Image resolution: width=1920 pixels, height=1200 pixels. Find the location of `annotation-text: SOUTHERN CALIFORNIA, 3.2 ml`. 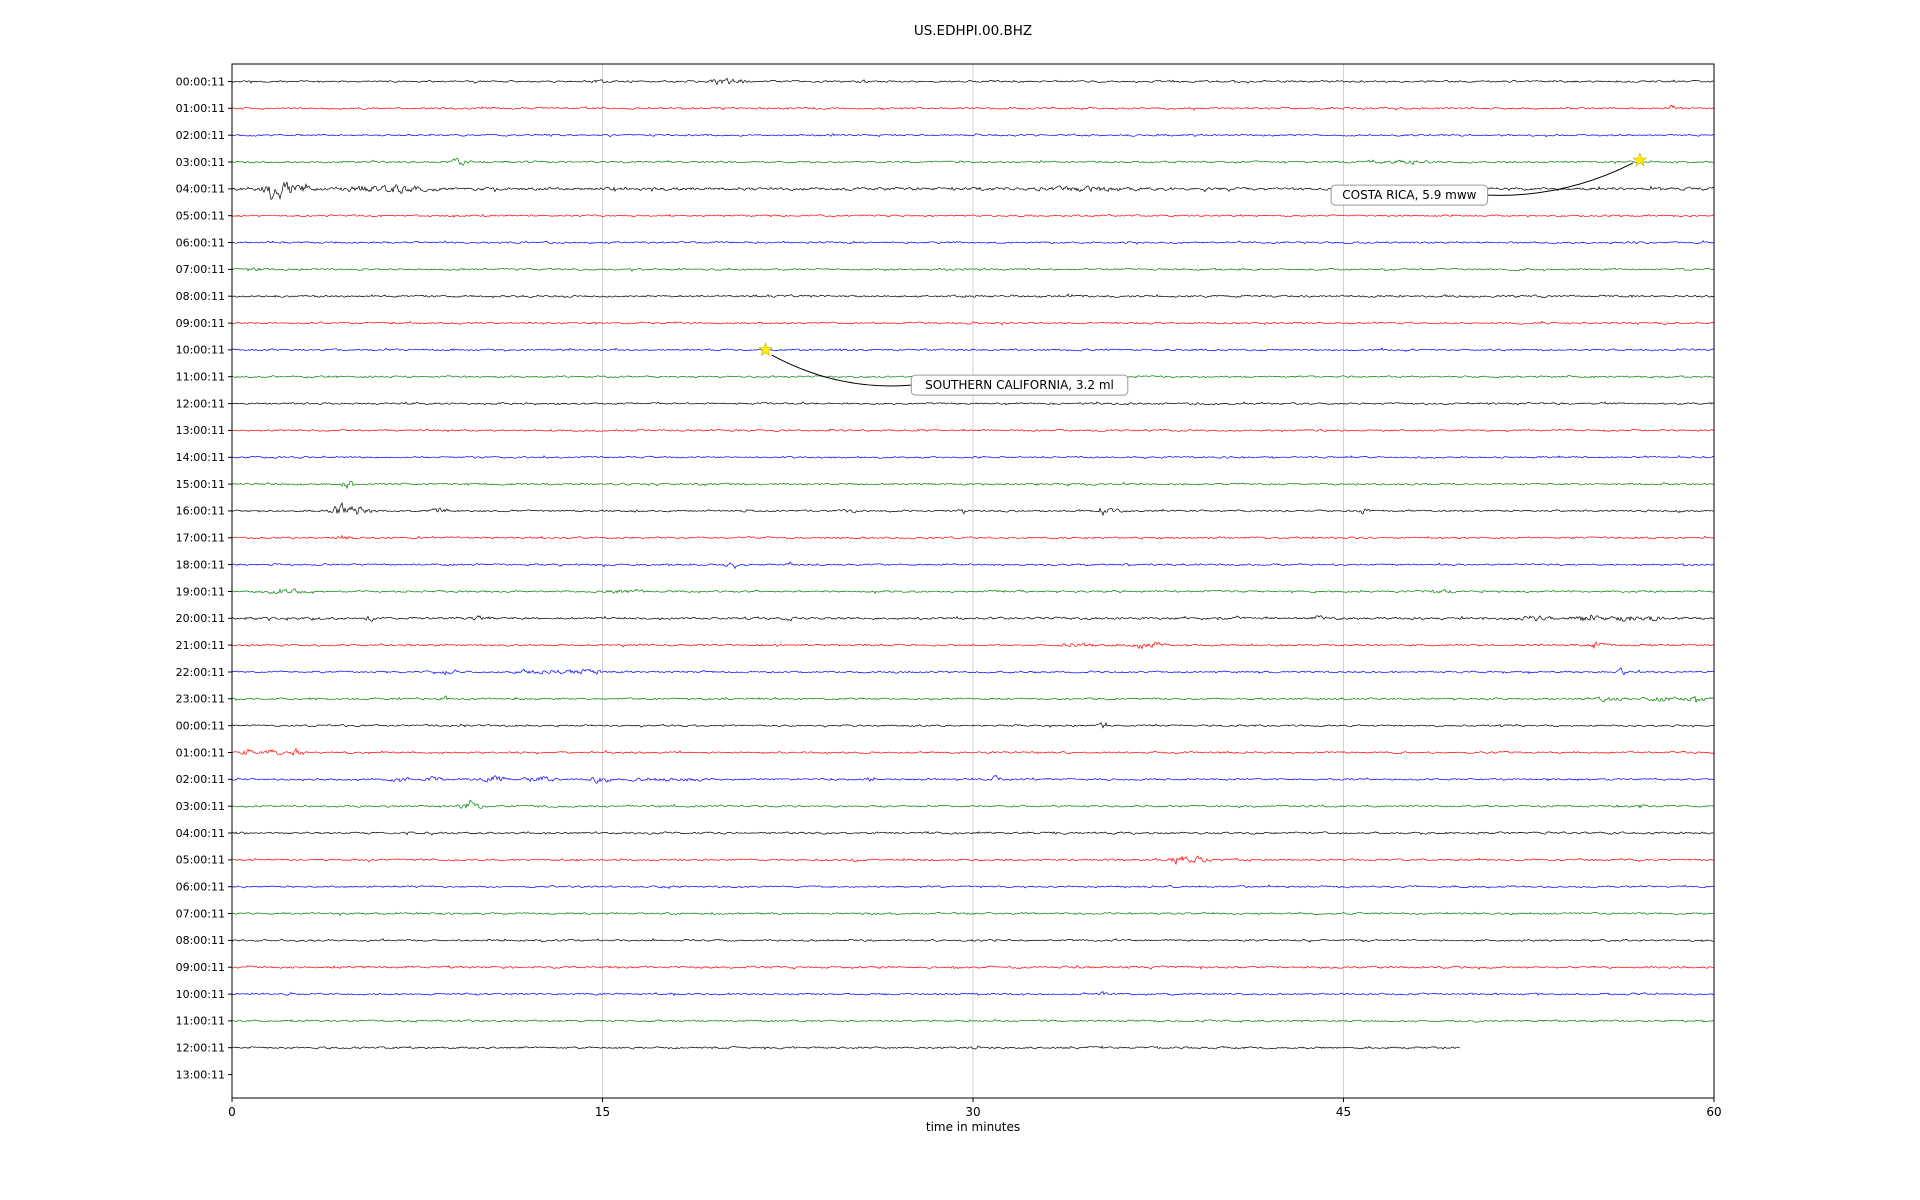

annotation-text: SOUTHERN CALIFORNIA, 3.2 ml is located at coordinates (1019, 385).